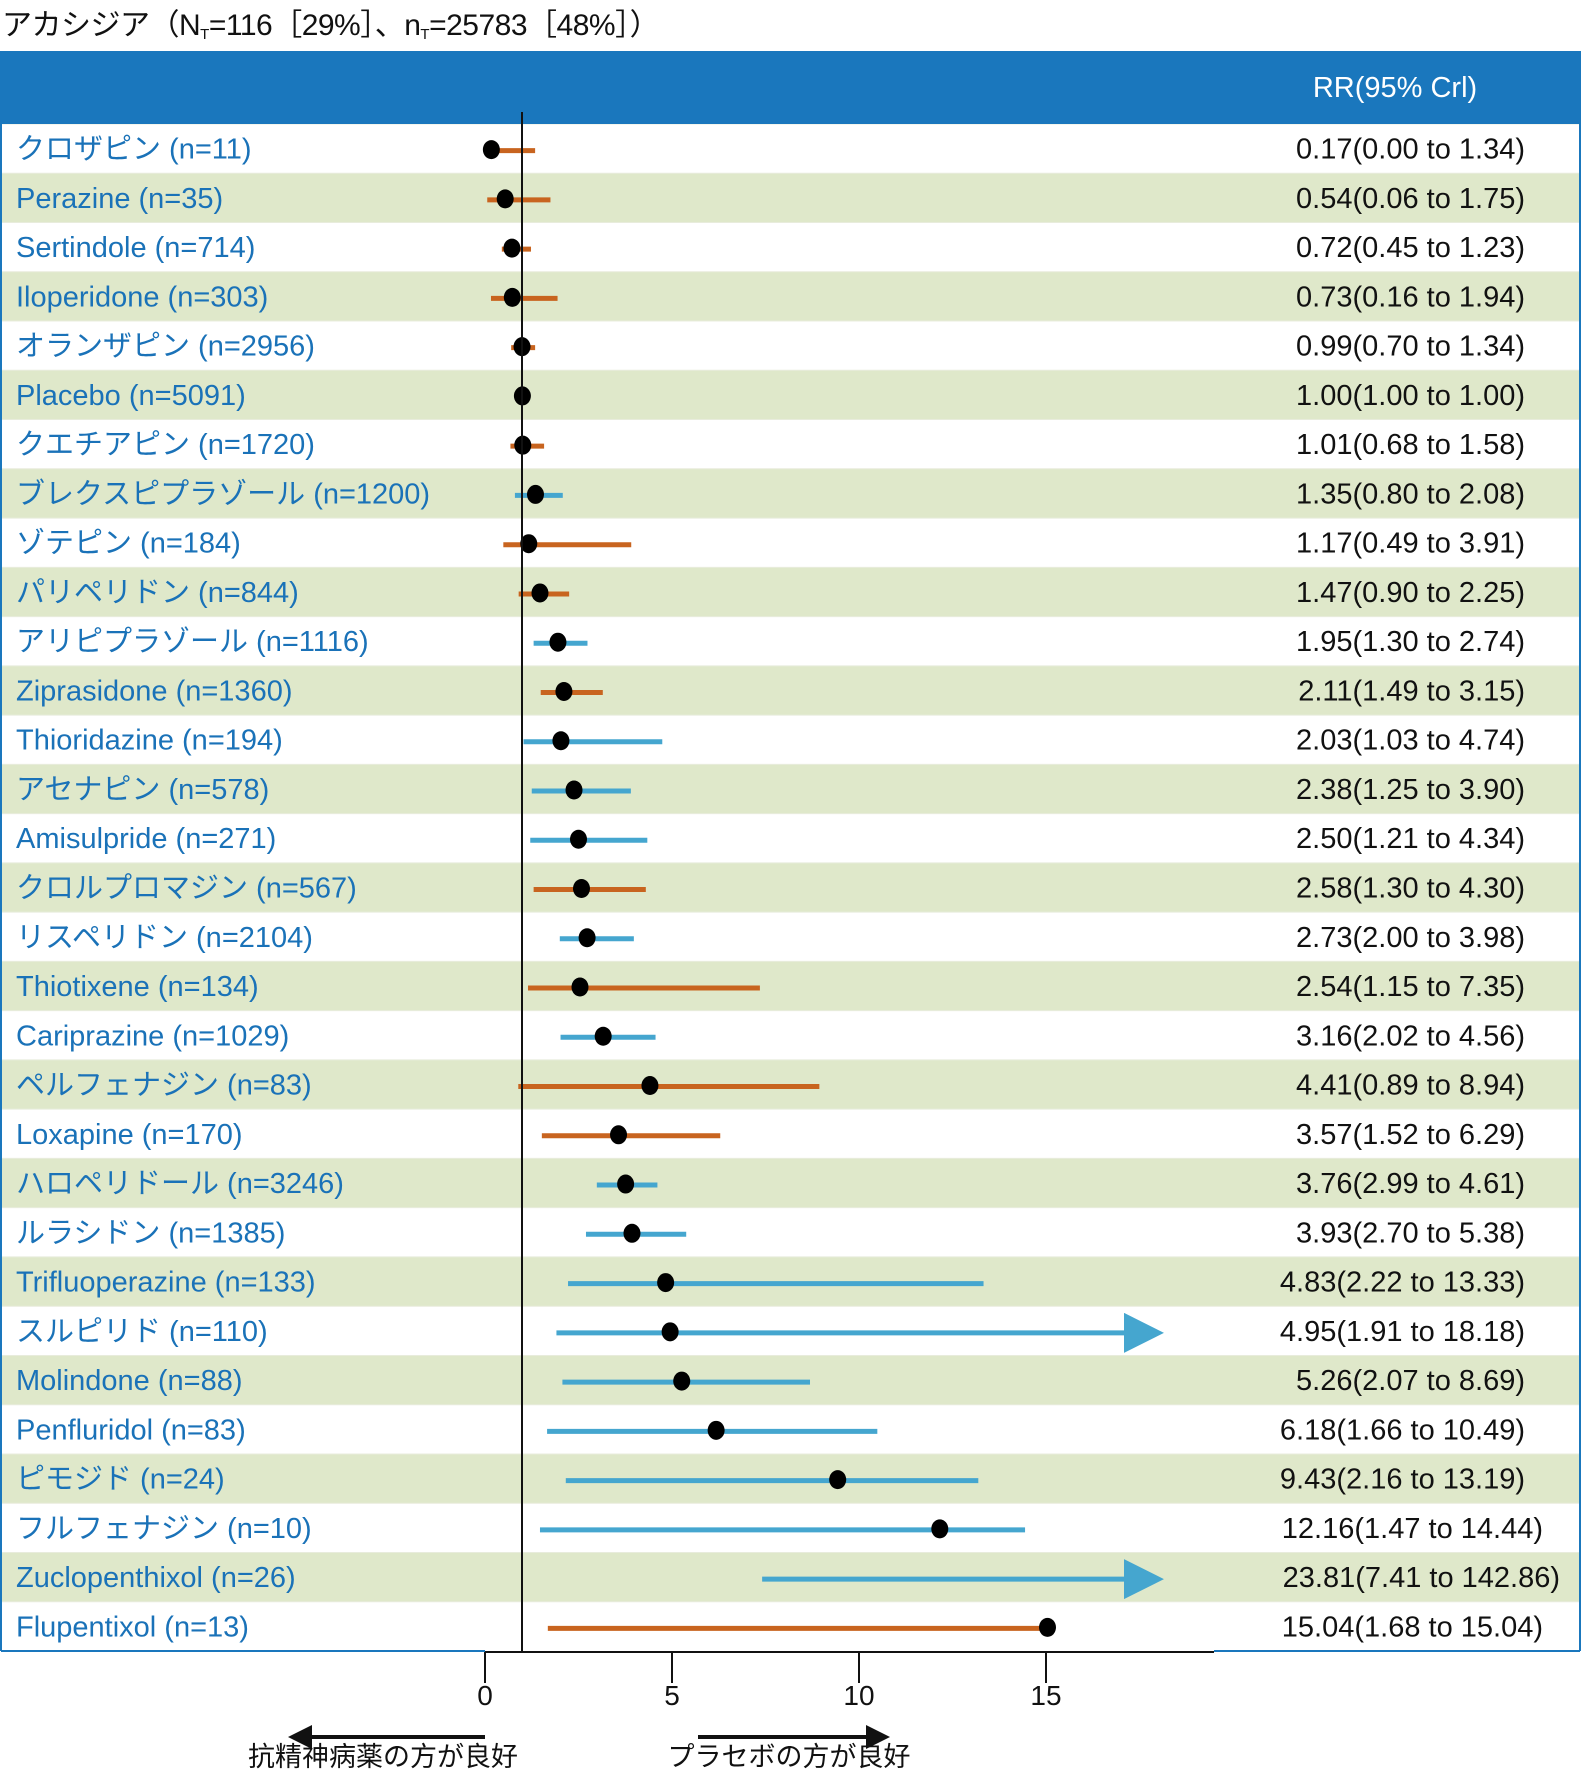 The image size is (1583, 1771). I want to click on rr-value: 0.73(0.16 to 1.94), so click(1410, 297).